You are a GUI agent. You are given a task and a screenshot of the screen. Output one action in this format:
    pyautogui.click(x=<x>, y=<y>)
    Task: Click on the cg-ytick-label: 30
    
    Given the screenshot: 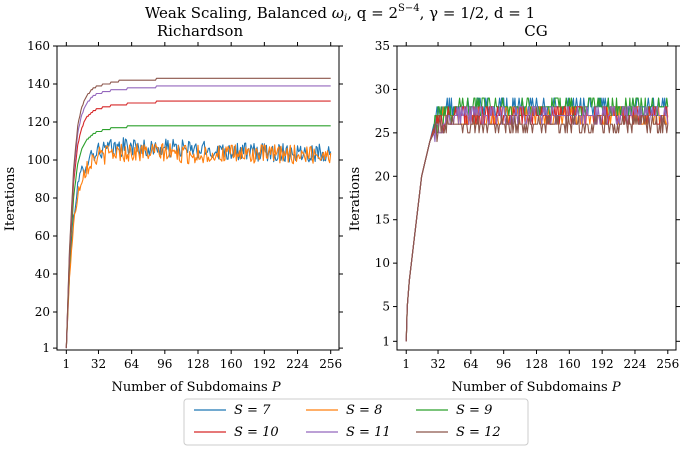 What is the action you would take?
    pyautogui.click(x=382, y=89)
    